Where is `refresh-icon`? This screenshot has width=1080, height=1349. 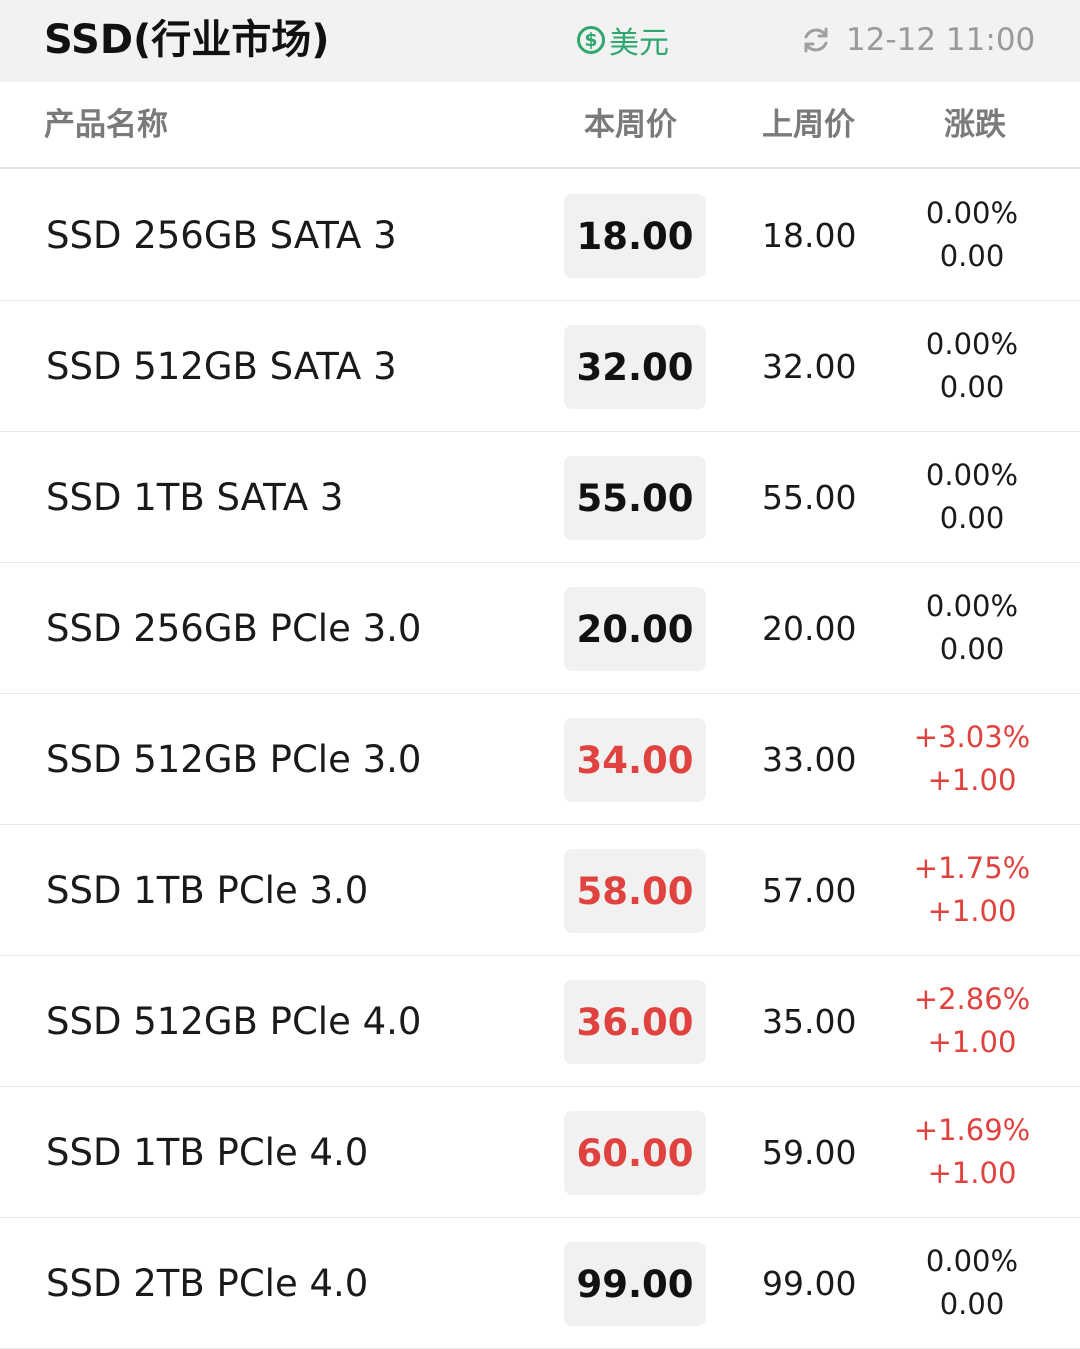 refresh-icon is located at coordinates (816, 40).